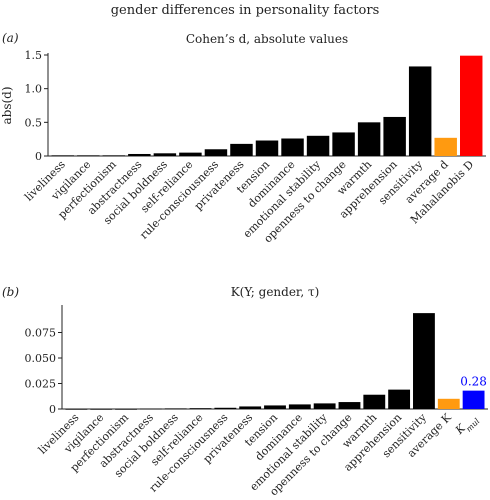 This screenshot has width=490, height=500. I want to click on chart0-y-tick-label: 1.0, so click(34, 89).